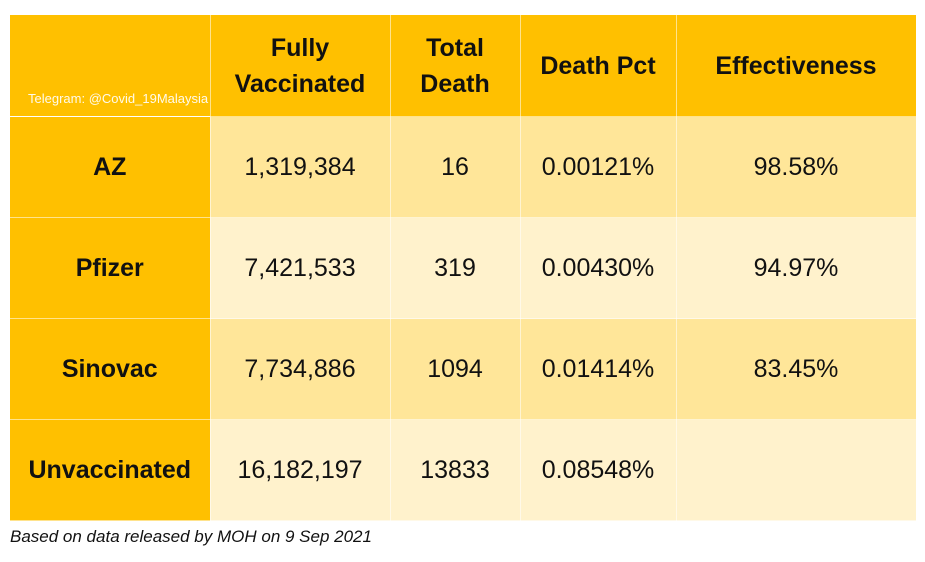 The width and height of the screenshot is (925, 562). What do you see at coordinates (110, 470) in the screenshot?
I see `row-label-unvaccinated: Unvaccinated` at bounding box center [110, 470].